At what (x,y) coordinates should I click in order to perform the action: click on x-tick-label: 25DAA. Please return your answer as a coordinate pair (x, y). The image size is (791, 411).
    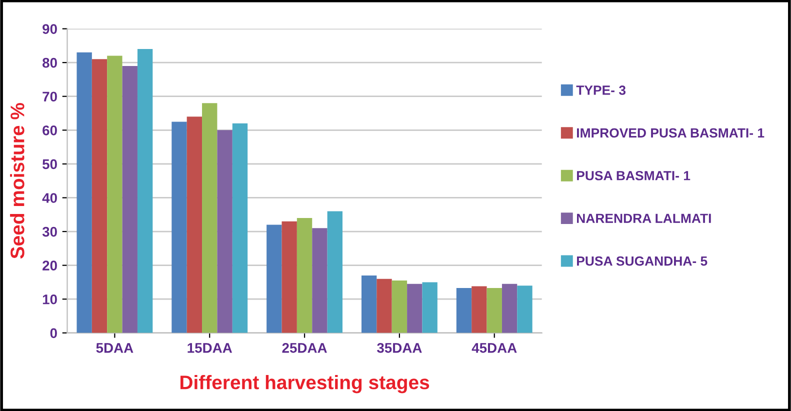
    Looking at the image, I should click on (304, 348).